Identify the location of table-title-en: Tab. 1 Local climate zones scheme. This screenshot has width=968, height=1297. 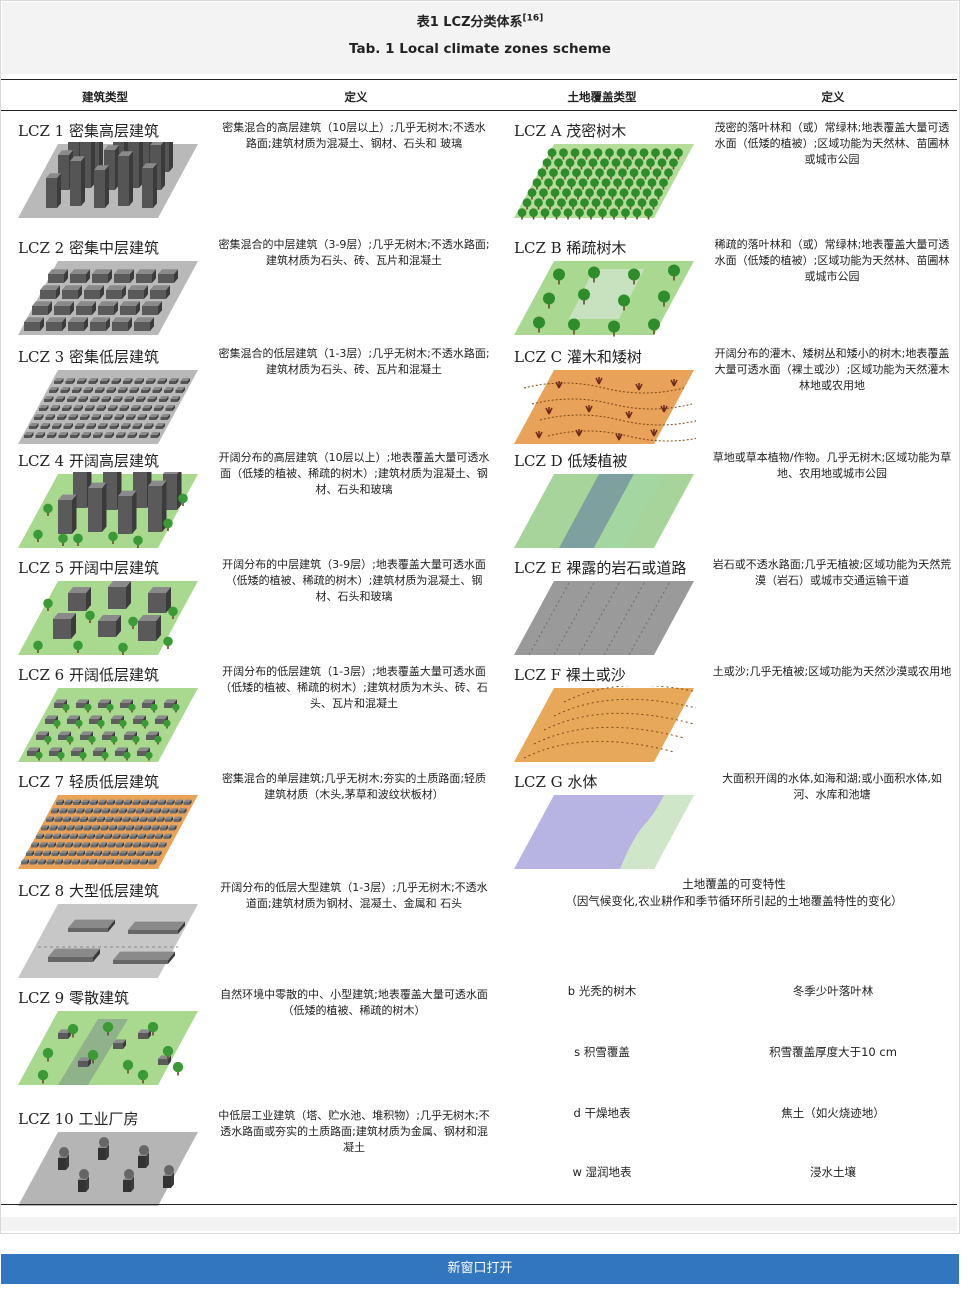
(480, 49).